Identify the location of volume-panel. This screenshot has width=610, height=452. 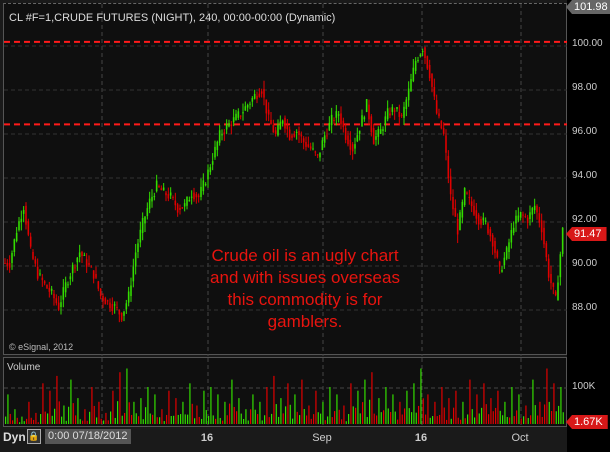
(285, 392).